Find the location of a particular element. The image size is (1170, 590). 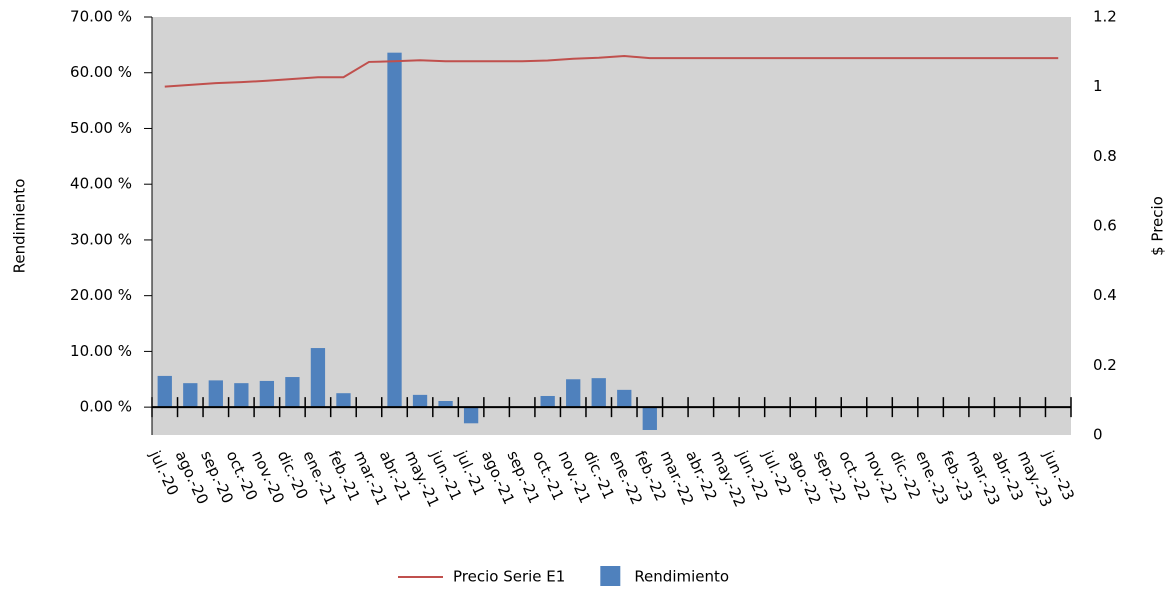

y2-tick-label: 0.6 is located at coordinates (1105, 226).